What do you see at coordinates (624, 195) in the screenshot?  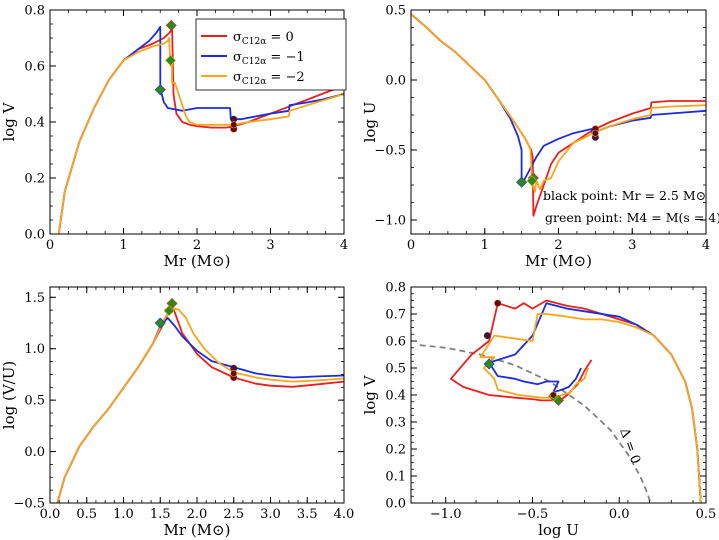 I see `annotation-black-point: black point: Mr = 2.5 M⊙` at bounding box center [624, 195].